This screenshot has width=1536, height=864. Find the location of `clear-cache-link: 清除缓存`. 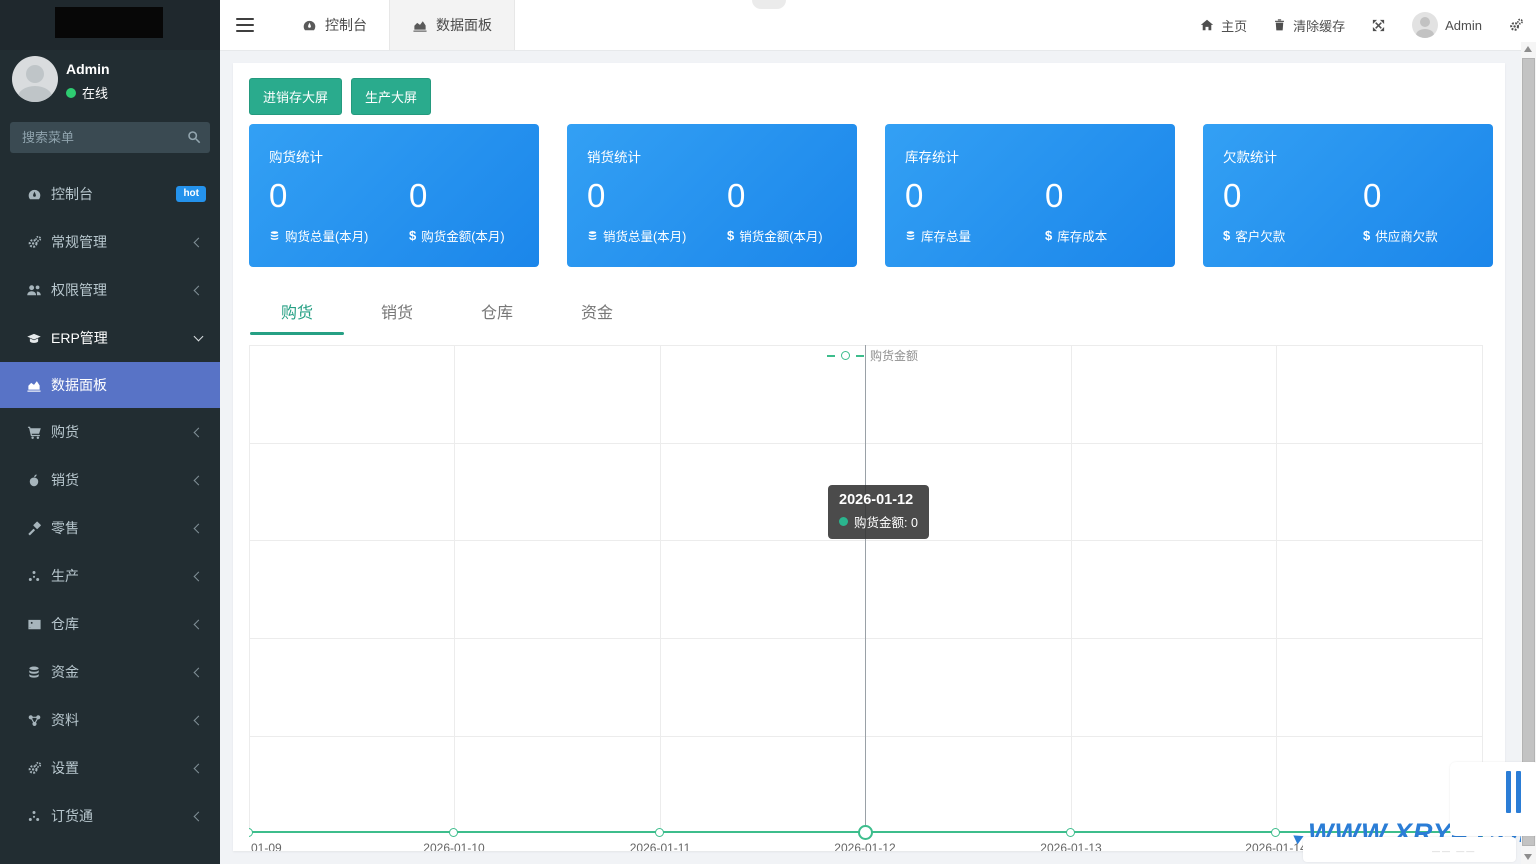

clear-cache-link: 清除缓存 is located at coordinates (1309, 25).